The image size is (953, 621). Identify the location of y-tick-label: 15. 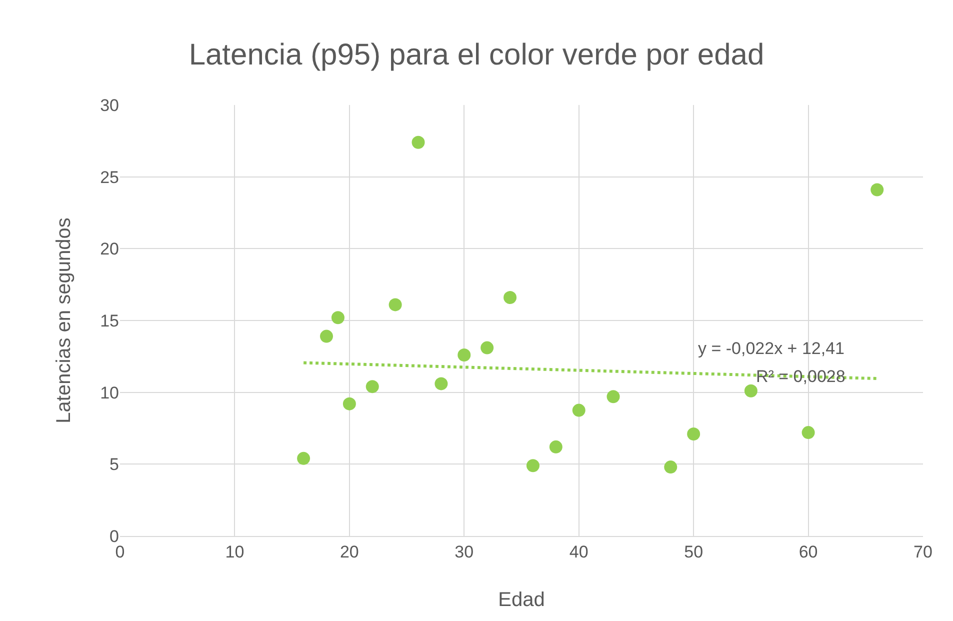
(109, 320).